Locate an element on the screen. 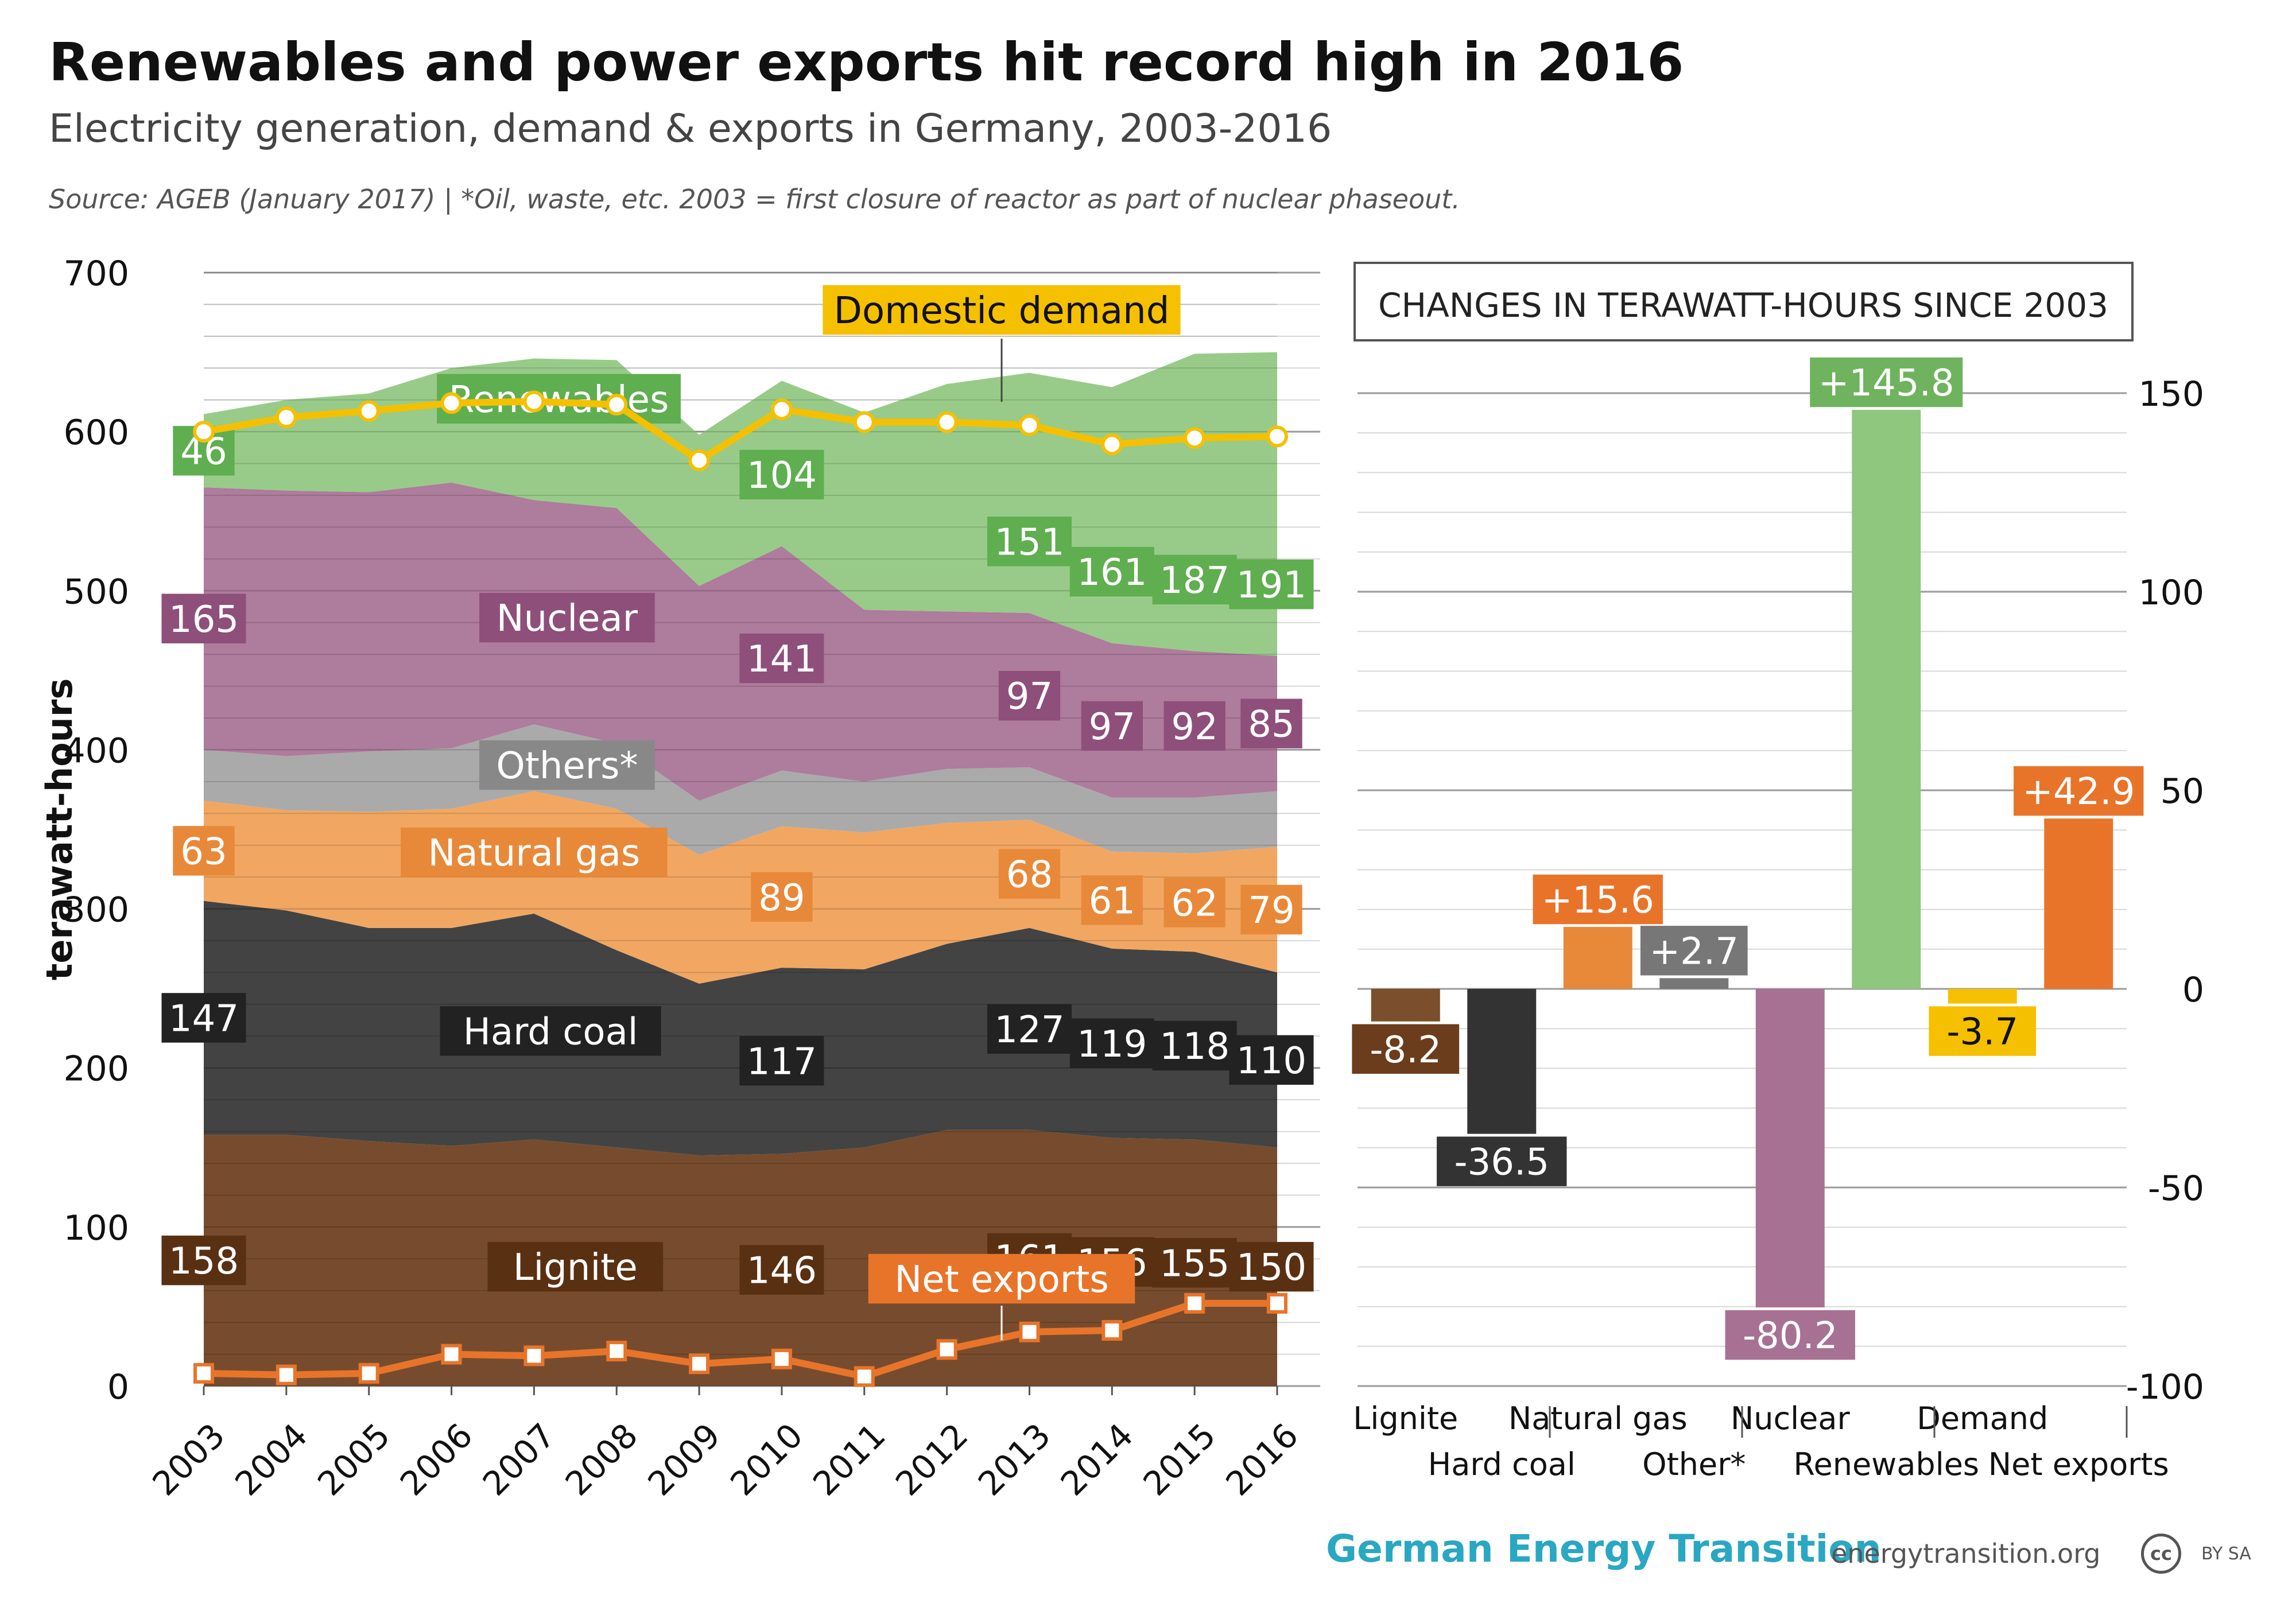 This screenshot has width=2296, height=1607. y-tick-label: 400 is located at coordinates (96, 751).